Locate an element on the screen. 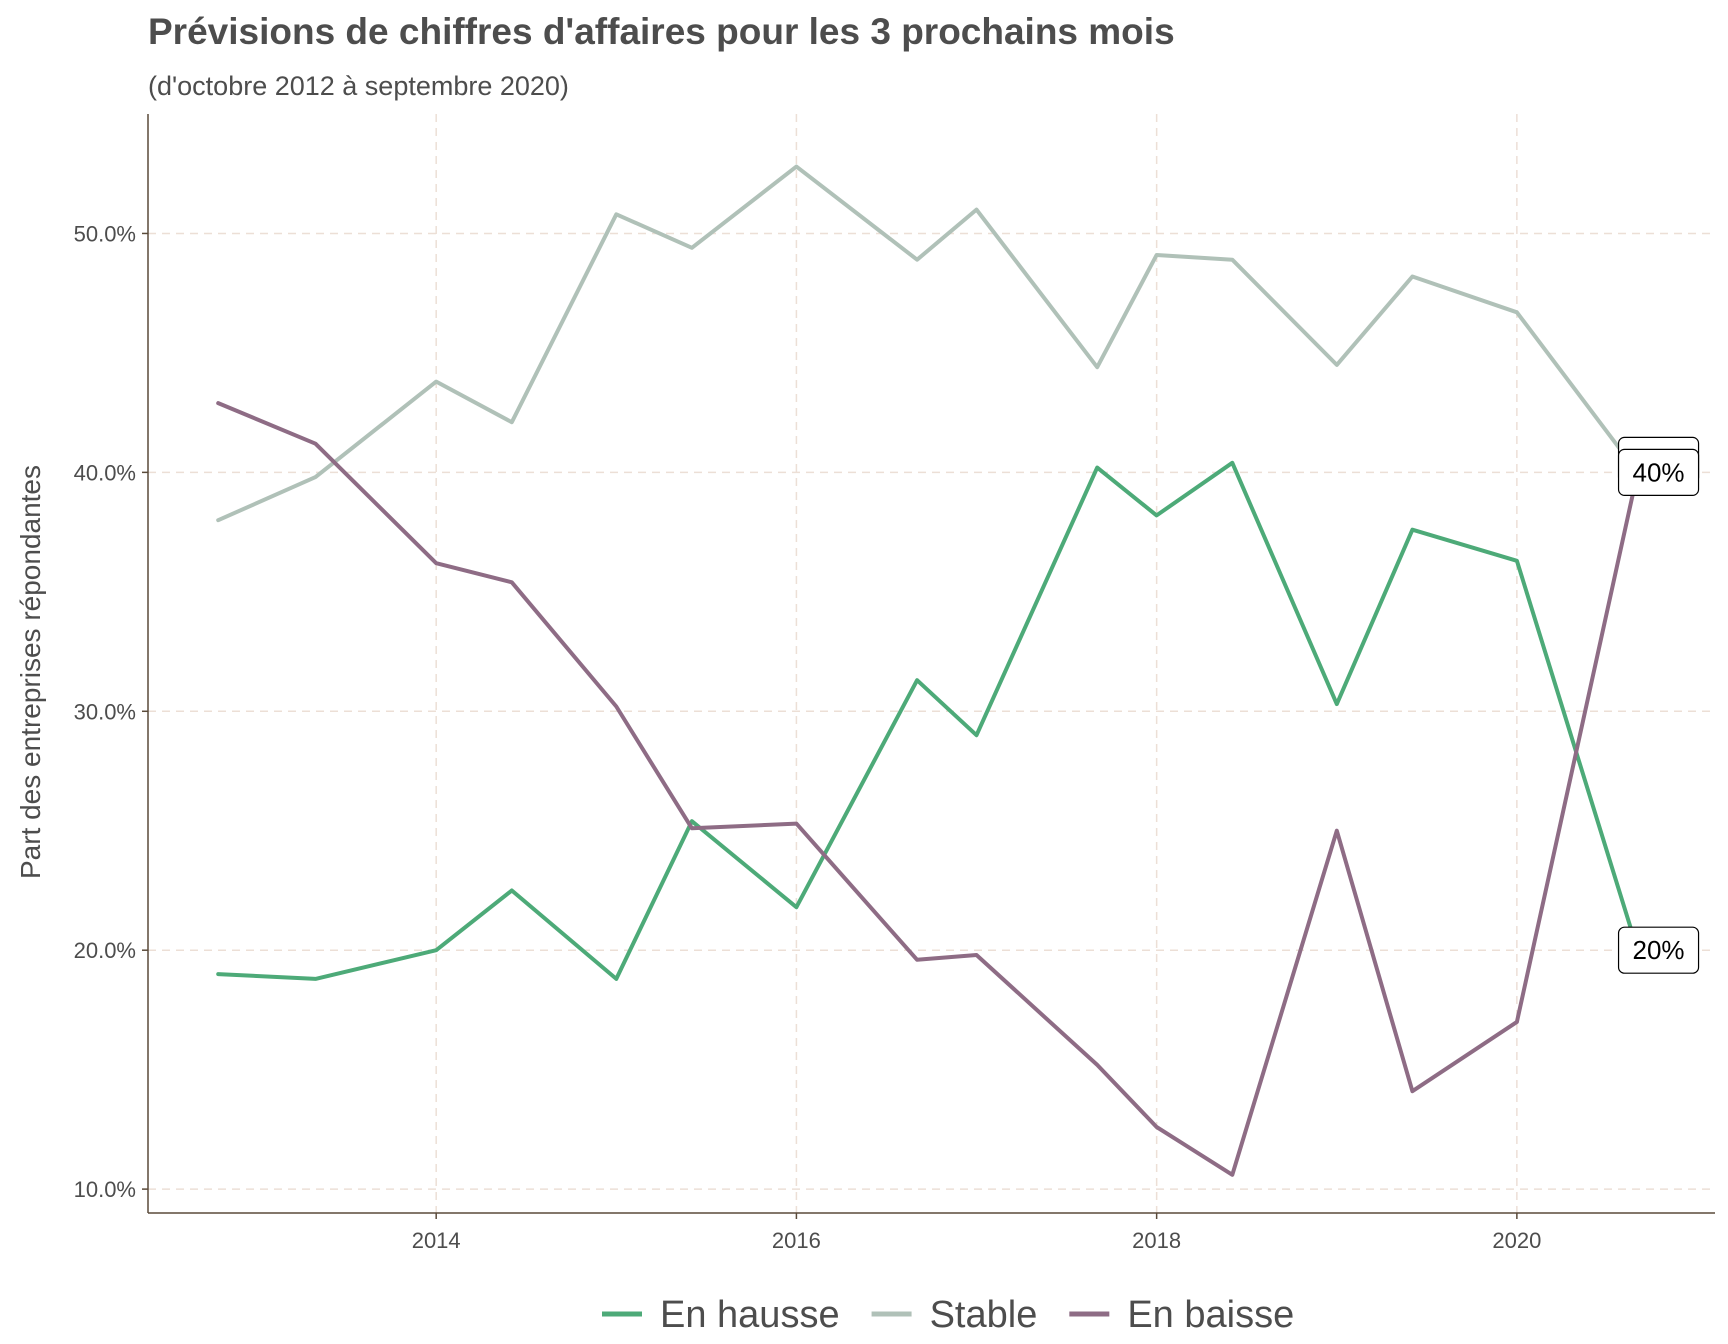  legend-item-stable: Stable is located at coordinates (954, 1315).